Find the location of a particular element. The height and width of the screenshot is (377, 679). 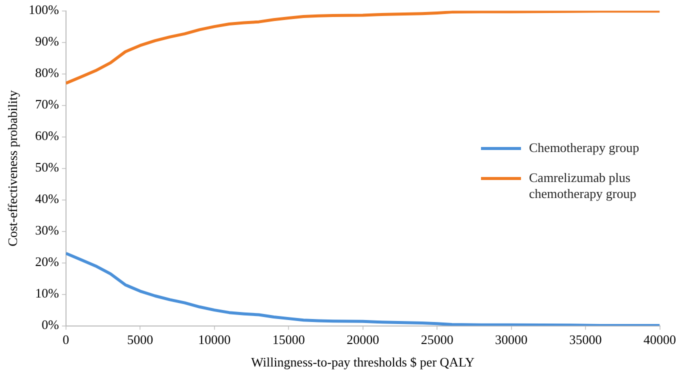

y-tick-label: 40% is located at coordinates (47, 198).